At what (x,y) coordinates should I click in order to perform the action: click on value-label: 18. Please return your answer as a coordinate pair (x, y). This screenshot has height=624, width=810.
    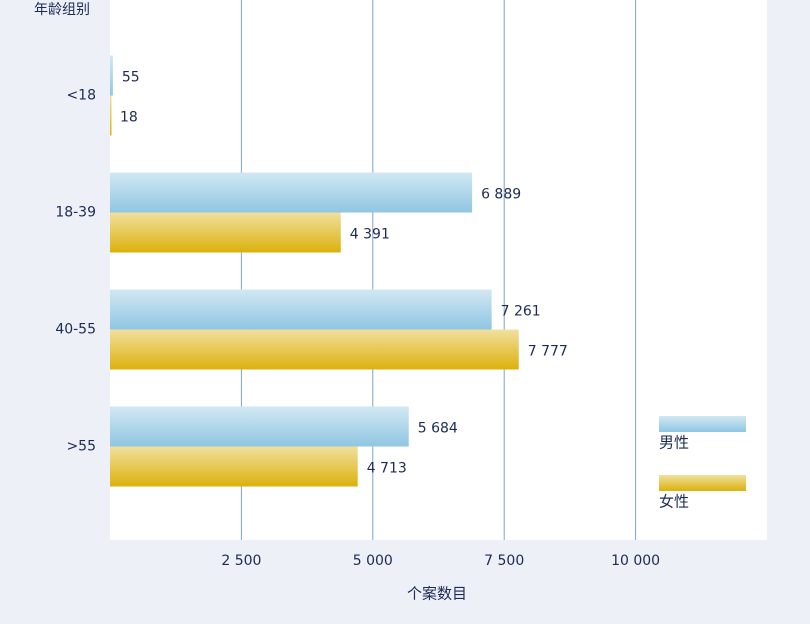
    Looking at the image, I should click on (129, 118).